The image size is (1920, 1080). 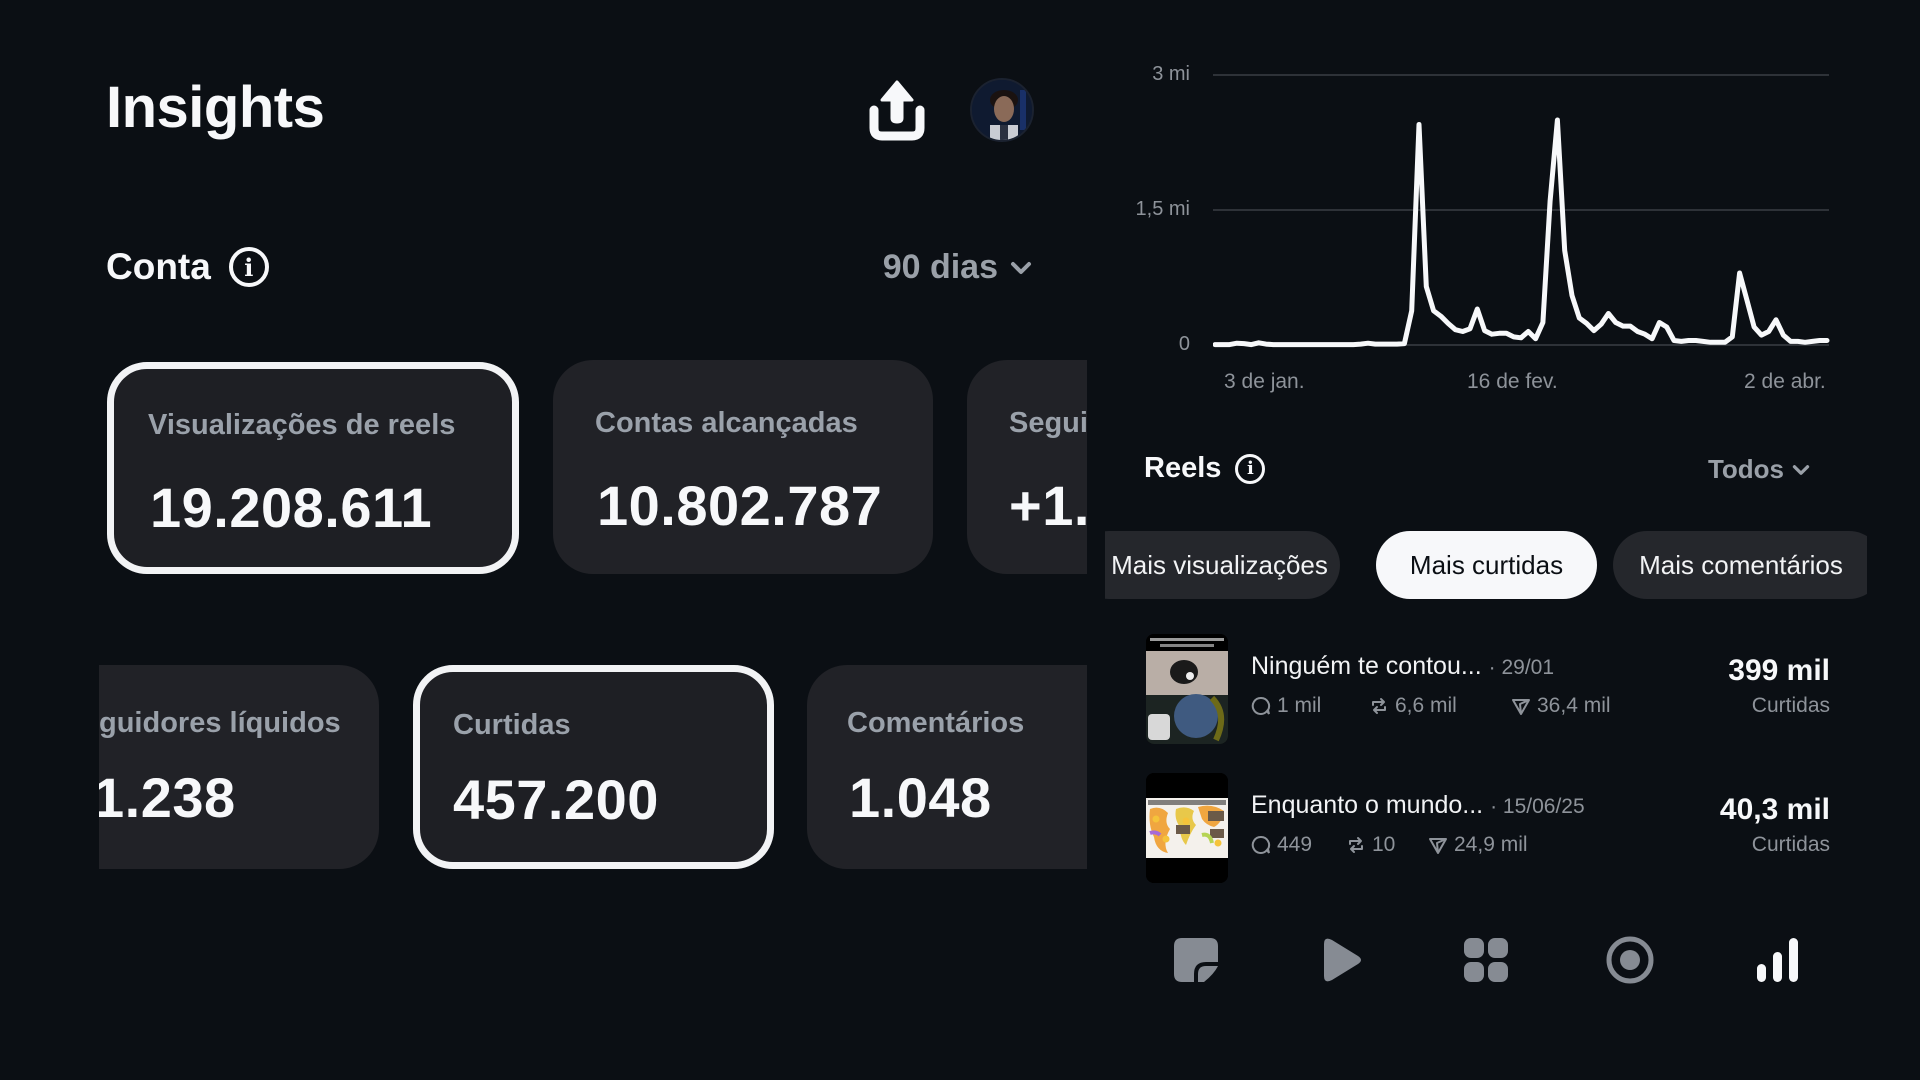 What do you see at coordinates (215, 107) in the screenshot?
I see `page-title: Insights` at bounding box center [215, 107].